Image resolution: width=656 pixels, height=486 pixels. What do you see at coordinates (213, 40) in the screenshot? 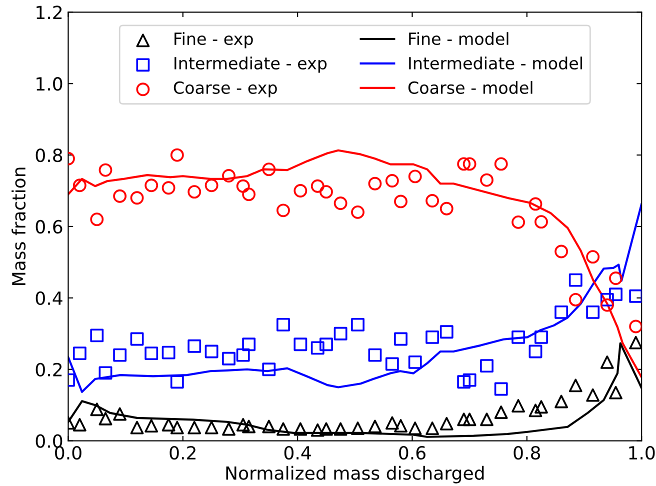
I see `legend-label: Fine - exp` at bounding box center [213, 40].